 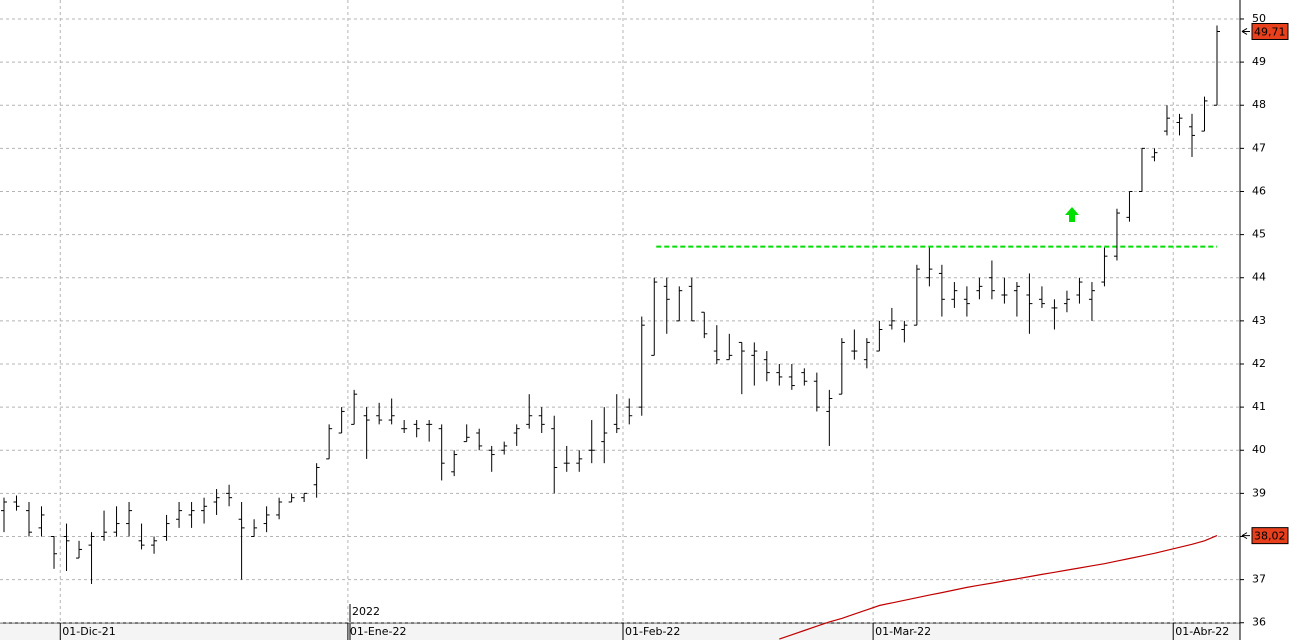 I want to click on moving-average-label-box, so click(x=1270, y=536).